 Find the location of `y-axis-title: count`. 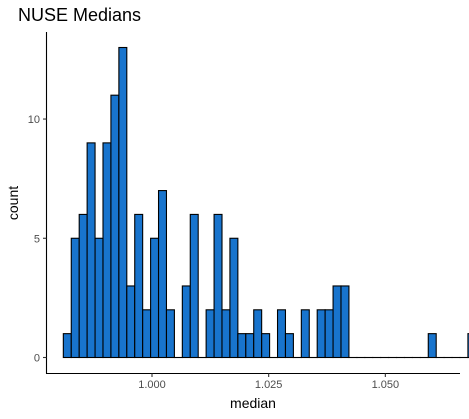

y-axis-title: count is located at coordinates (13, 203).